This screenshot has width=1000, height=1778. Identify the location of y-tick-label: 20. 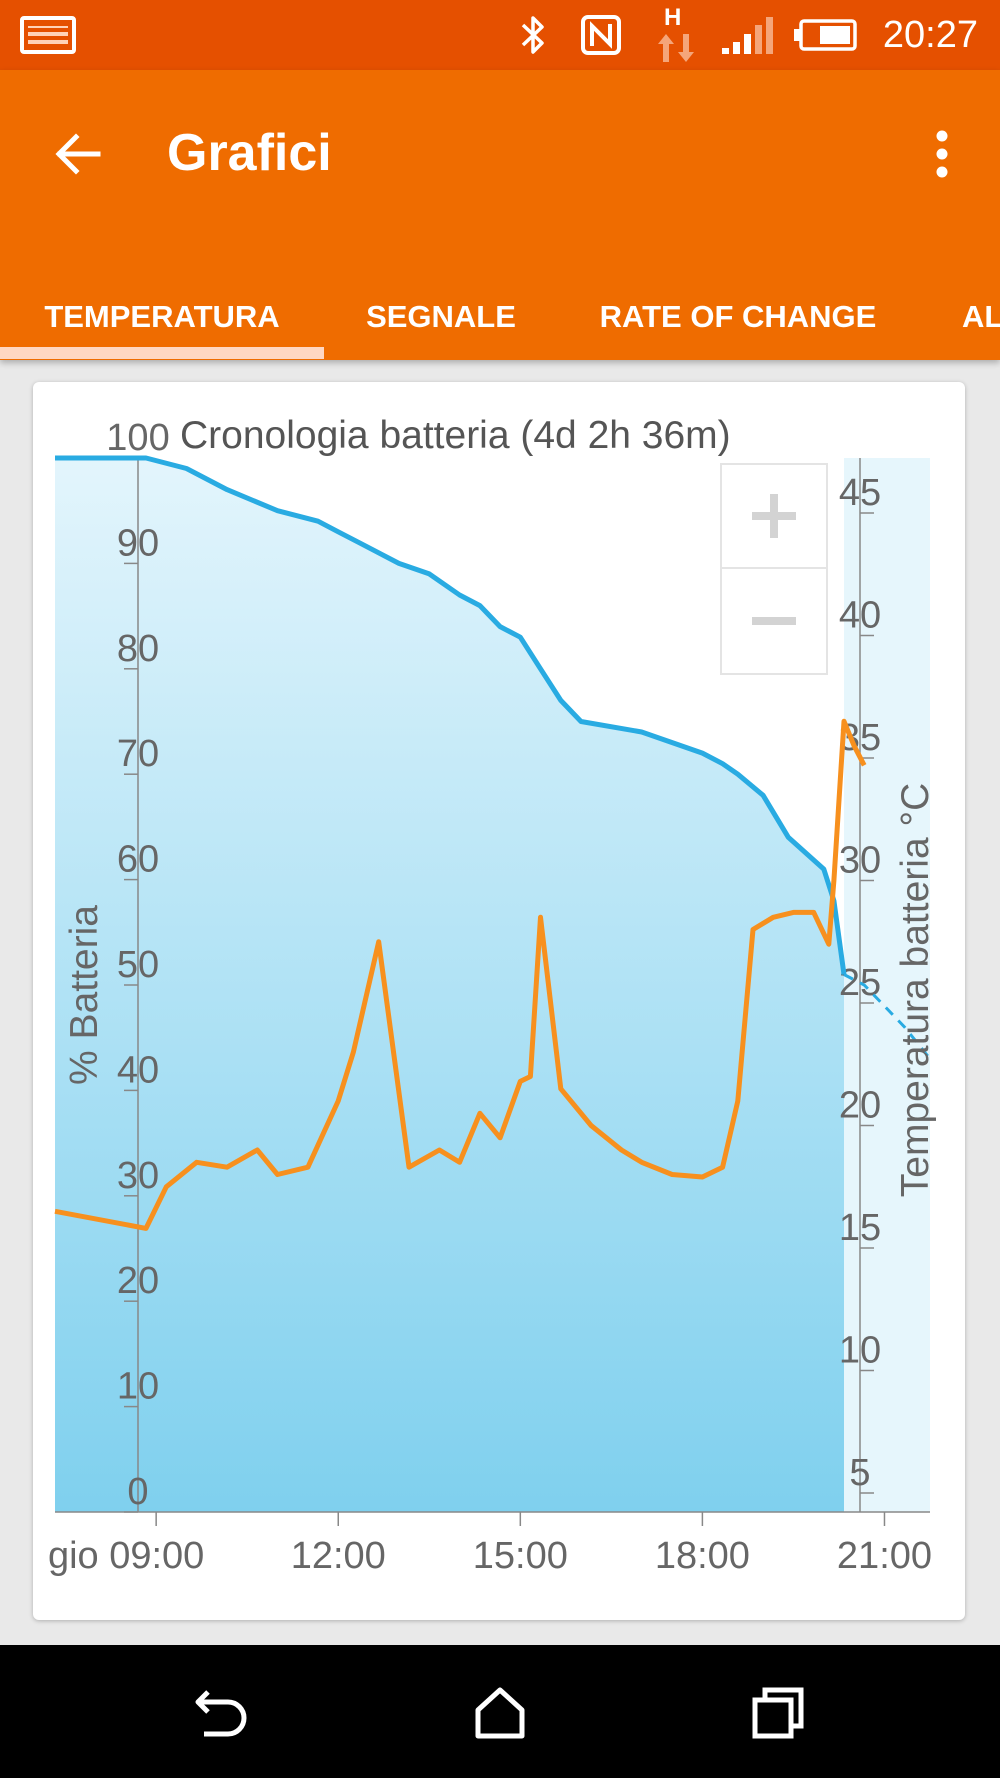
(138, 1281).